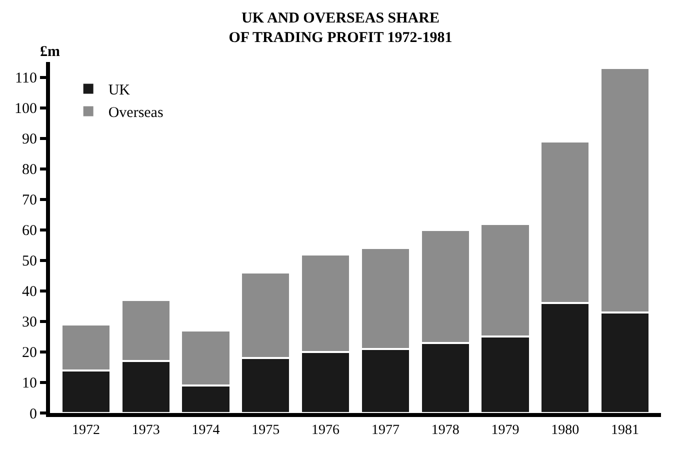 The width and height of the screenshot is (681, 450). What do you see at coordinates (26, 78) in the screenshot?
I see `y-tick-label: 110` at bounding box center [26, 78].